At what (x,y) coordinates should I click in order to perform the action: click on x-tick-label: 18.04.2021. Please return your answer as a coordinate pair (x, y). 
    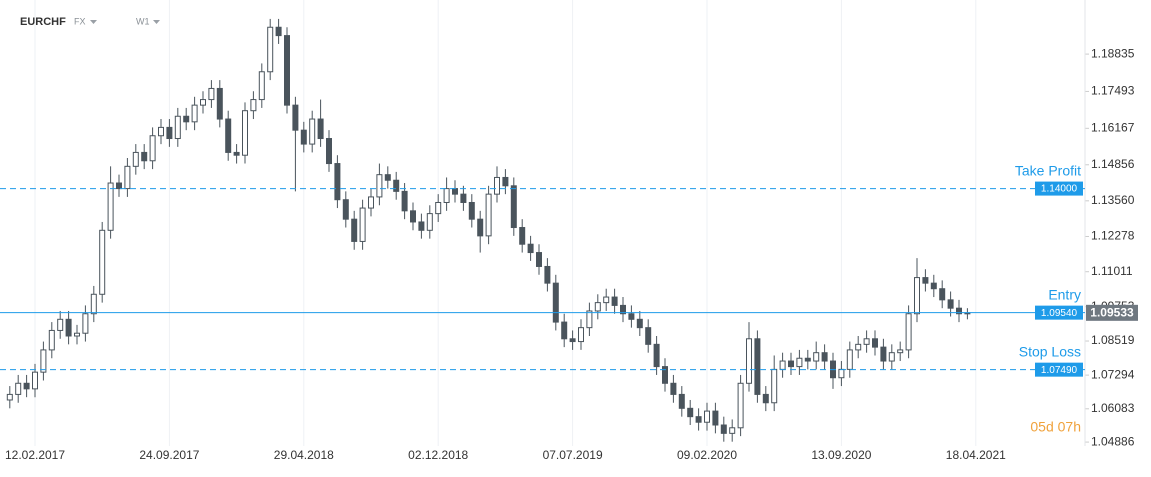
    Looking at the image, I should click on (976, 455).